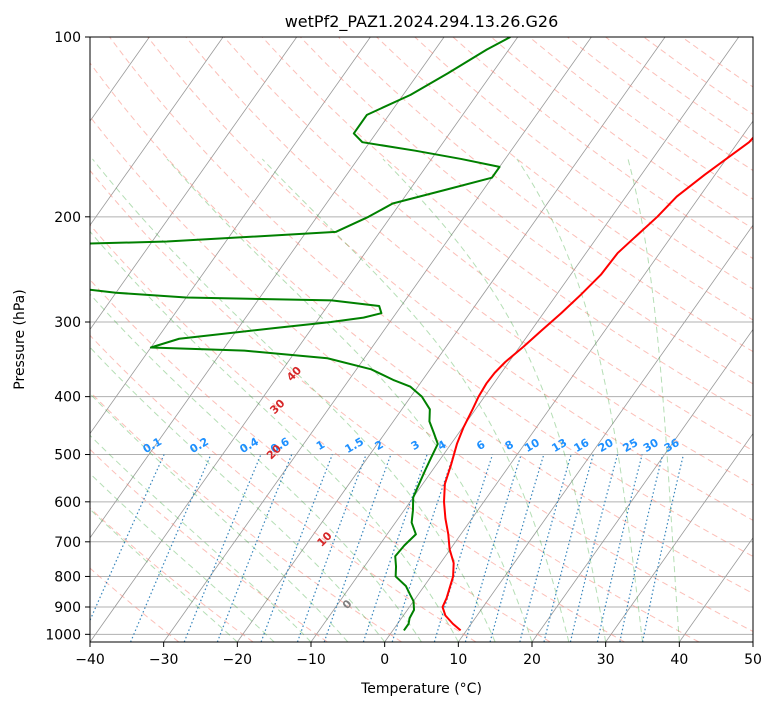 The image size is (775, 708). I want to click on dry-adiabat-line, so click(209, 545).